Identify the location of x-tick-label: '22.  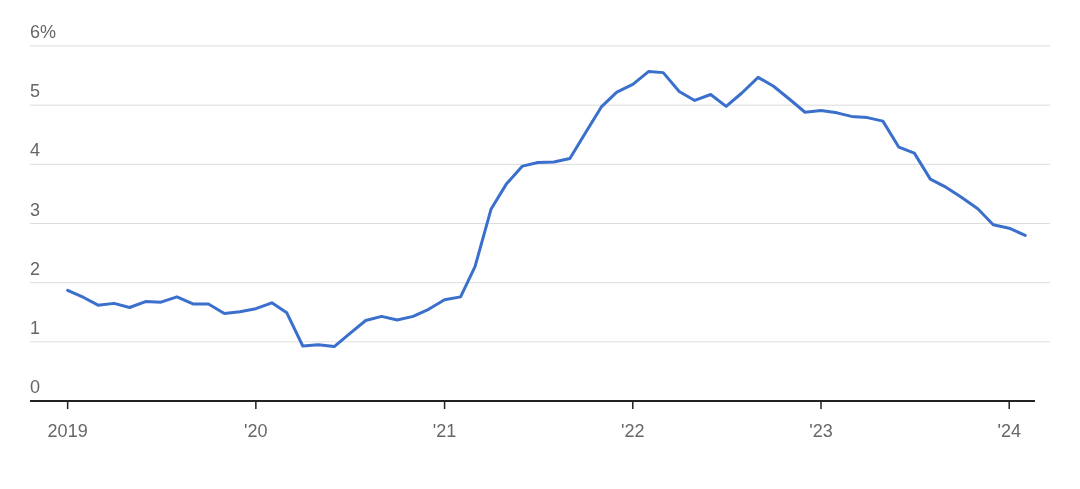
(633, 431).